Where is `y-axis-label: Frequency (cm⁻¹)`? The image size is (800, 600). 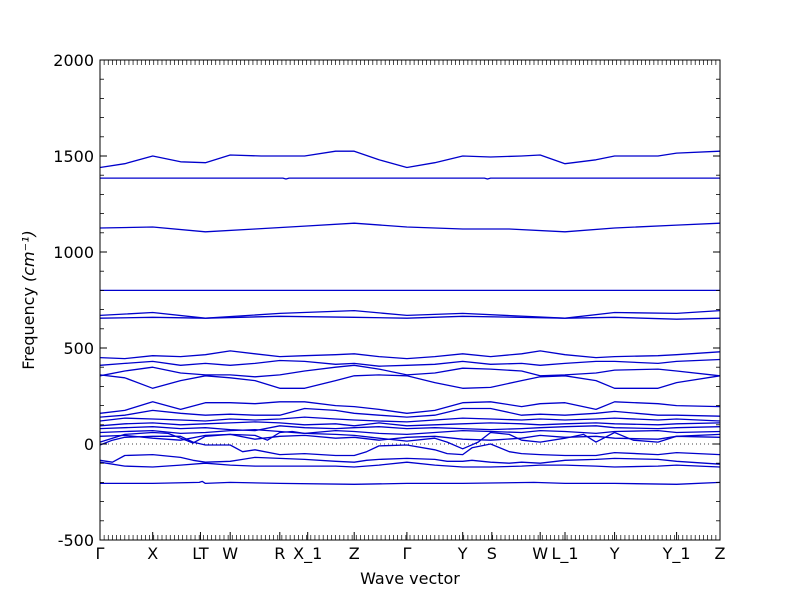
y-axis-label: Frequency (cm⁻¹) is located at coordinates (28, 299).